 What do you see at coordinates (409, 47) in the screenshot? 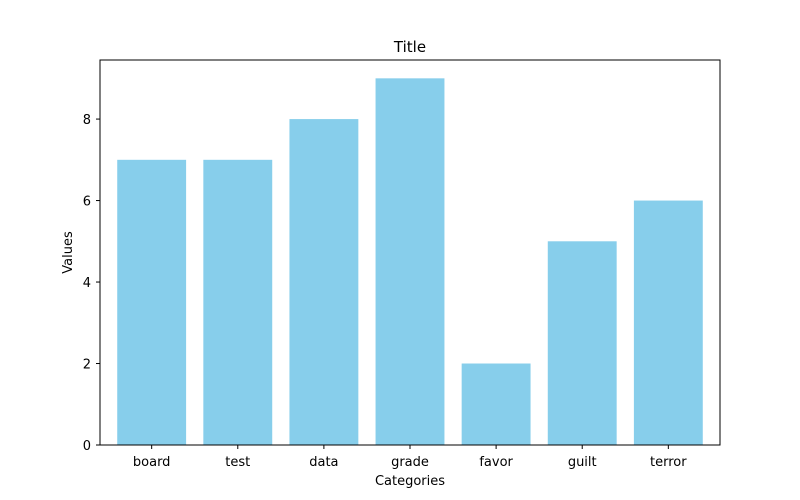
I see `chart-title: Title` at bounding box center [409, 47].